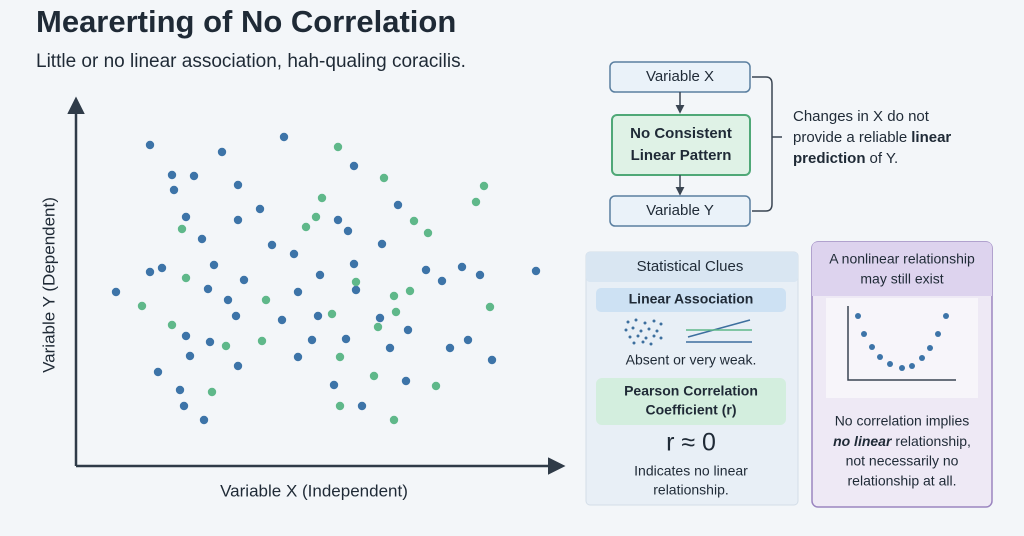 The width and height of the screenshot is (1024, 536). What do you see at coordinates (901, 279) in the screenshot?
I see `nonlinear-title: may still exist` at bounding box center [901, 279].